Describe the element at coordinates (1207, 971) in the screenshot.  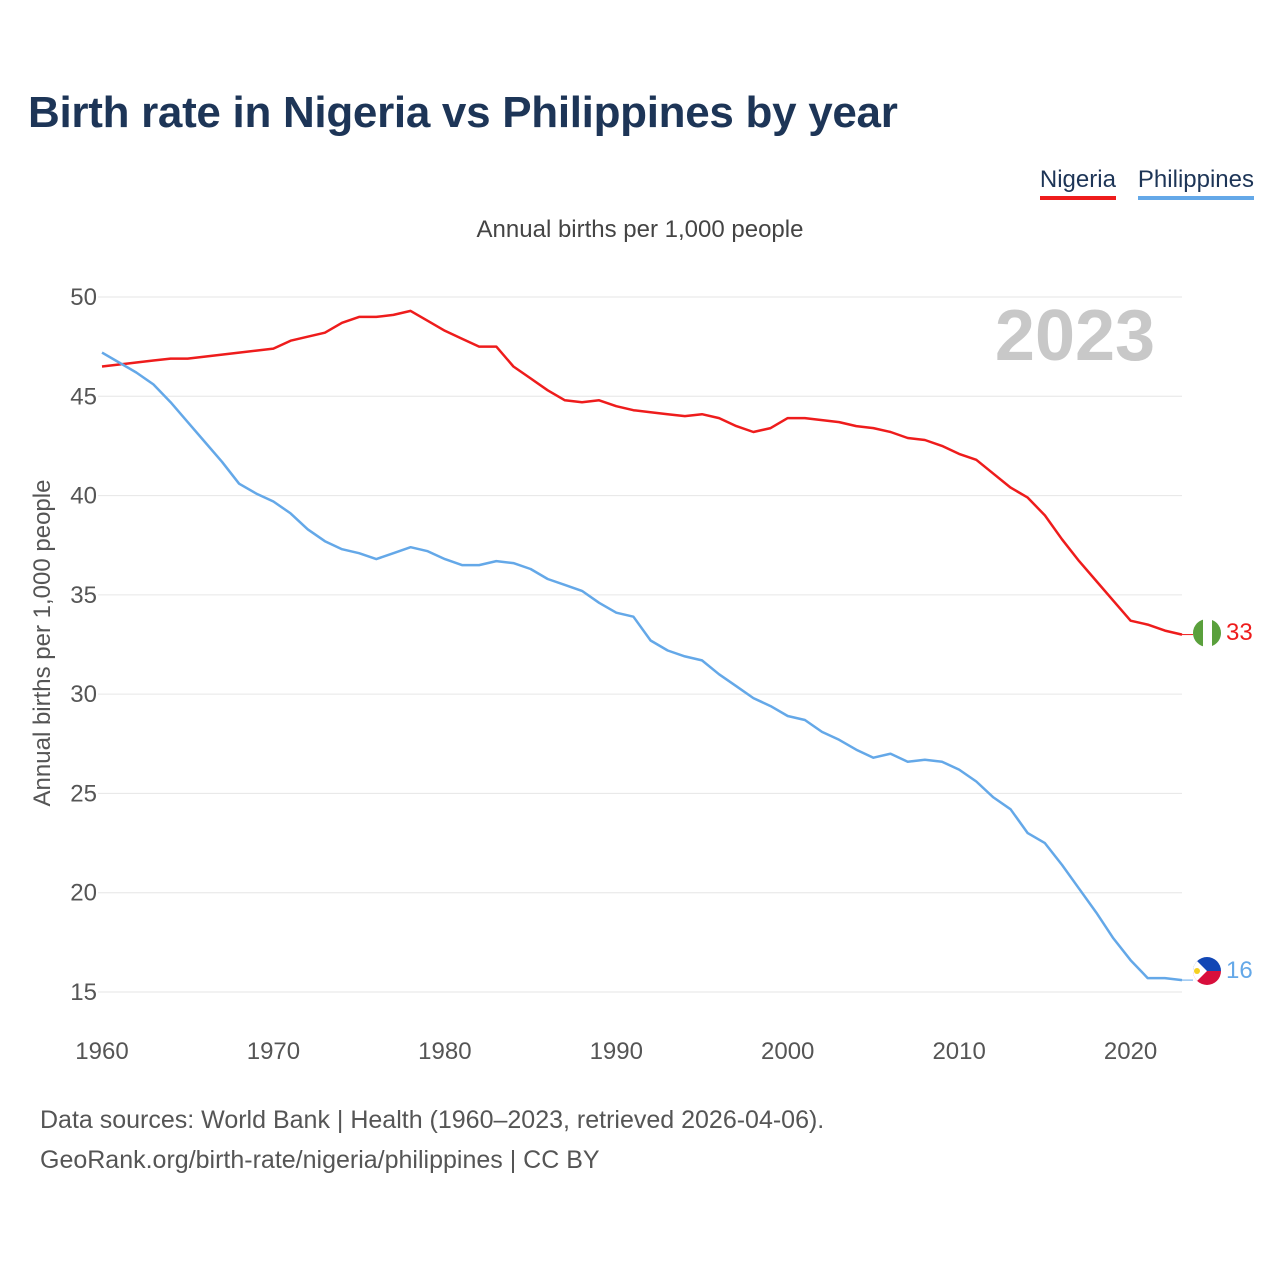
I see `philippines-flag-icon` at that location.